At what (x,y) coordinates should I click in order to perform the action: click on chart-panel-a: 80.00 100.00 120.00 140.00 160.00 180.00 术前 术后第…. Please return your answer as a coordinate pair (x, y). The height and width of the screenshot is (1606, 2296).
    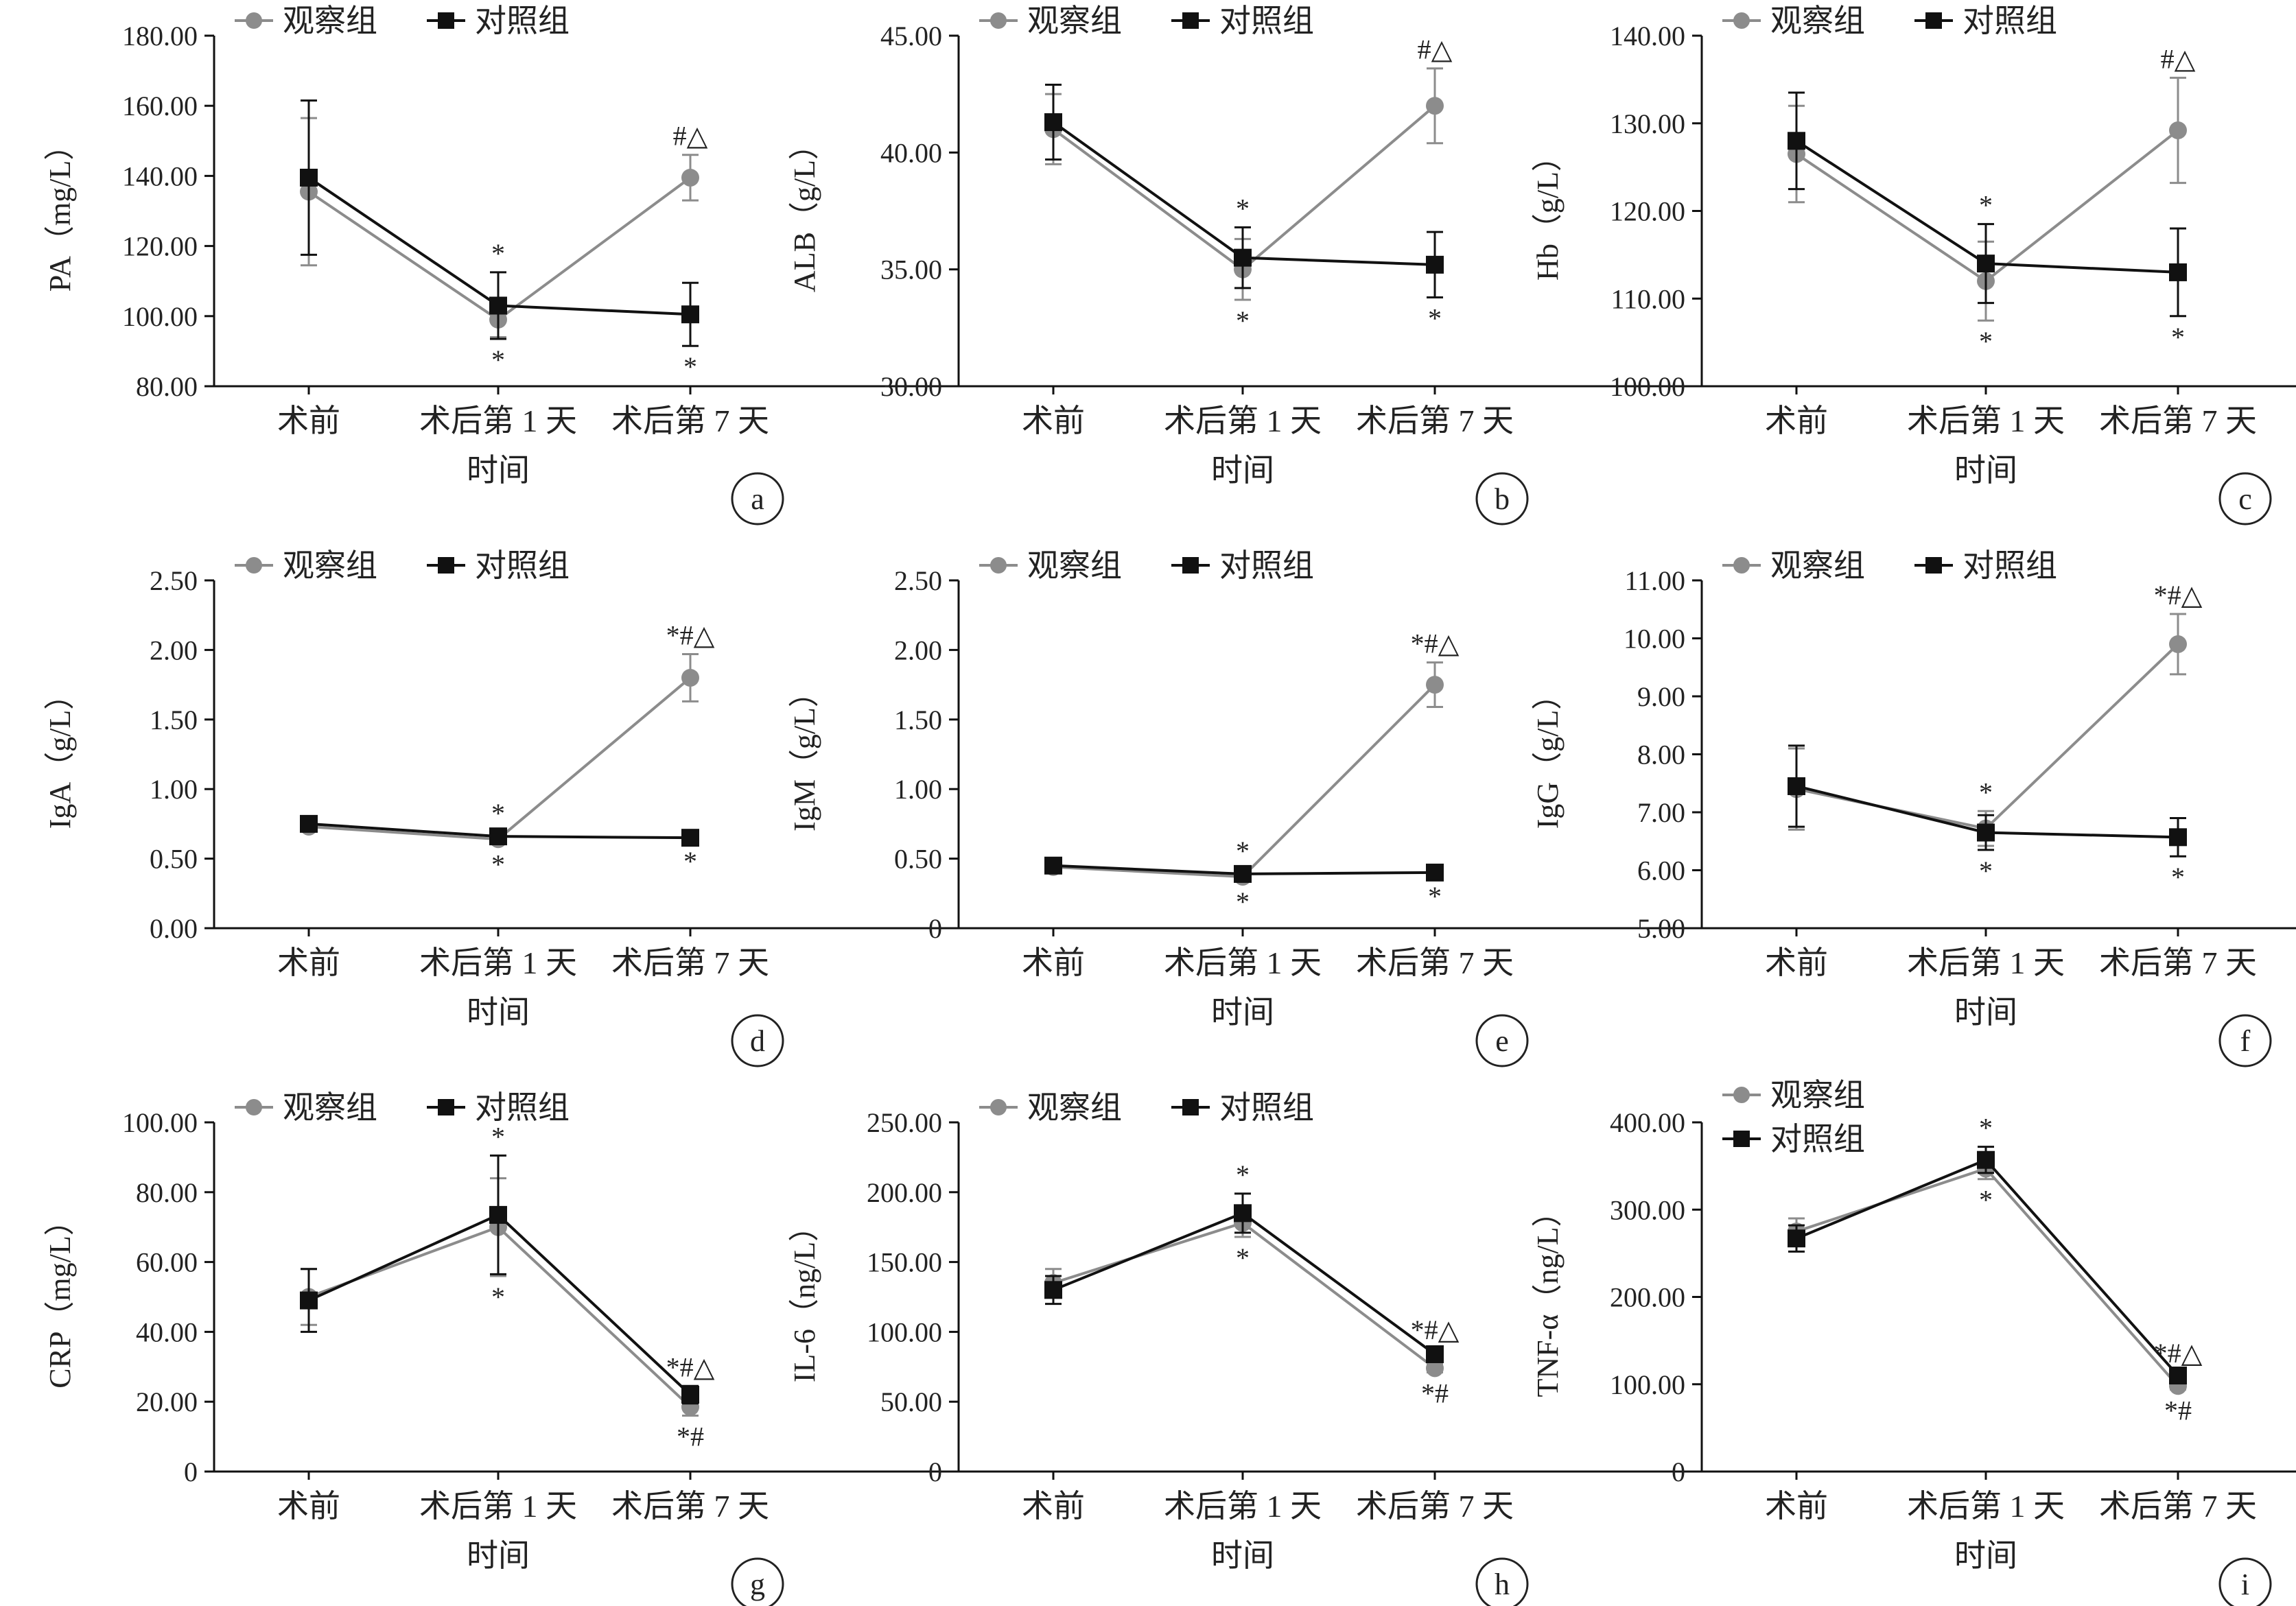
    Looking at the image, I should click on (521, 264).